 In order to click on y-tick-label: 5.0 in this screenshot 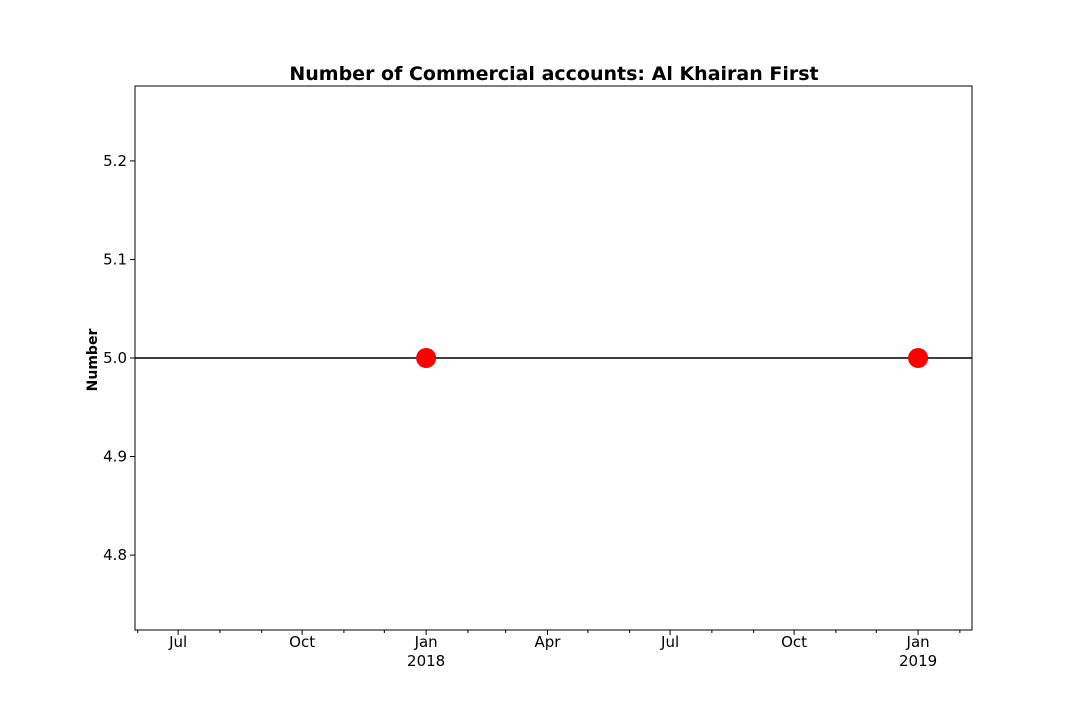, I will do `click(115, 358)`.